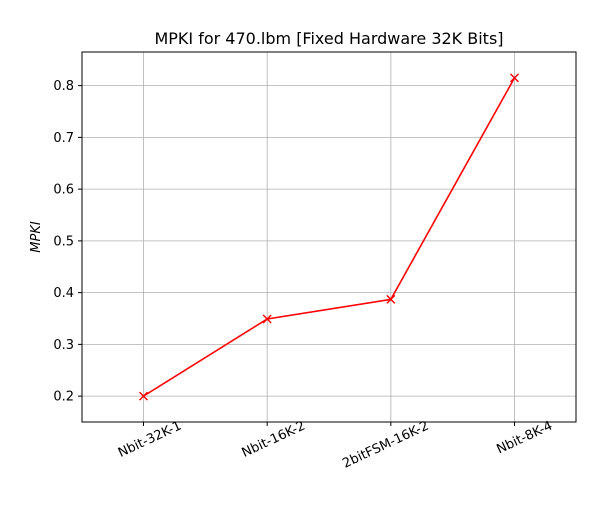 This screenshot has height=516, width=607. Describe the element at coordinates (524, 438) in the screenshot. I see `x-tick-label: Nbit-8K-4` at that location.